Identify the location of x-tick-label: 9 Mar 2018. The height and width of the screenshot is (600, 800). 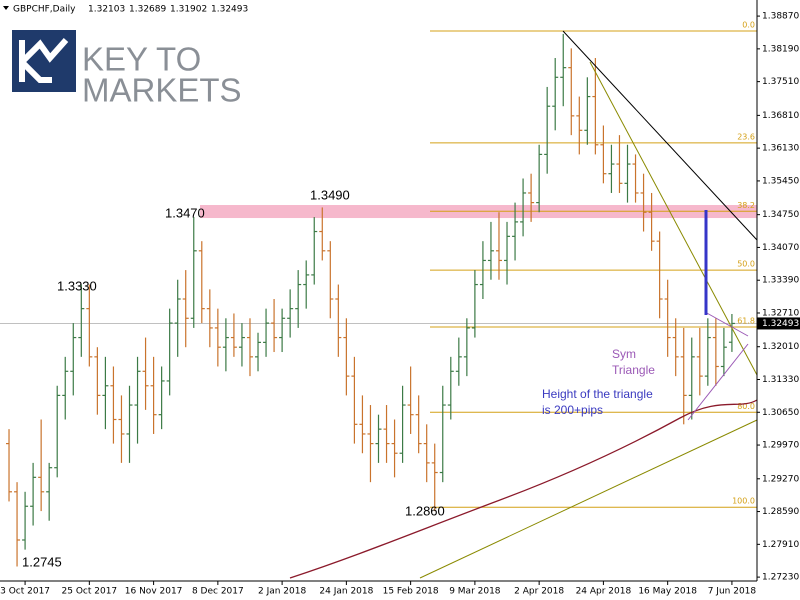
(475, 592).